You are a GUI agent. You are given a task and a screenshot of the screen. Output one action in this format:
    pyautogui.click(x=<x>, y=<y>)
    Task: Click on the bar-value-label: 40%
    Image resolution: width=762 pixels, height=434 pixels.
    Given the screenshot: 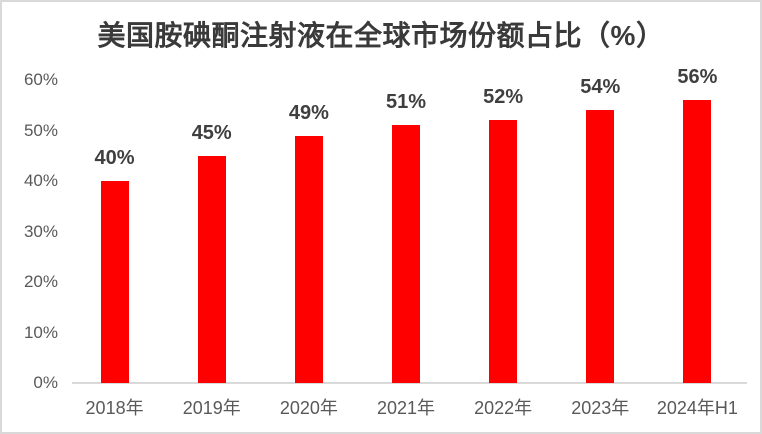 What is the action you would take?
    pyautogui.click(x=114, y=158)
    